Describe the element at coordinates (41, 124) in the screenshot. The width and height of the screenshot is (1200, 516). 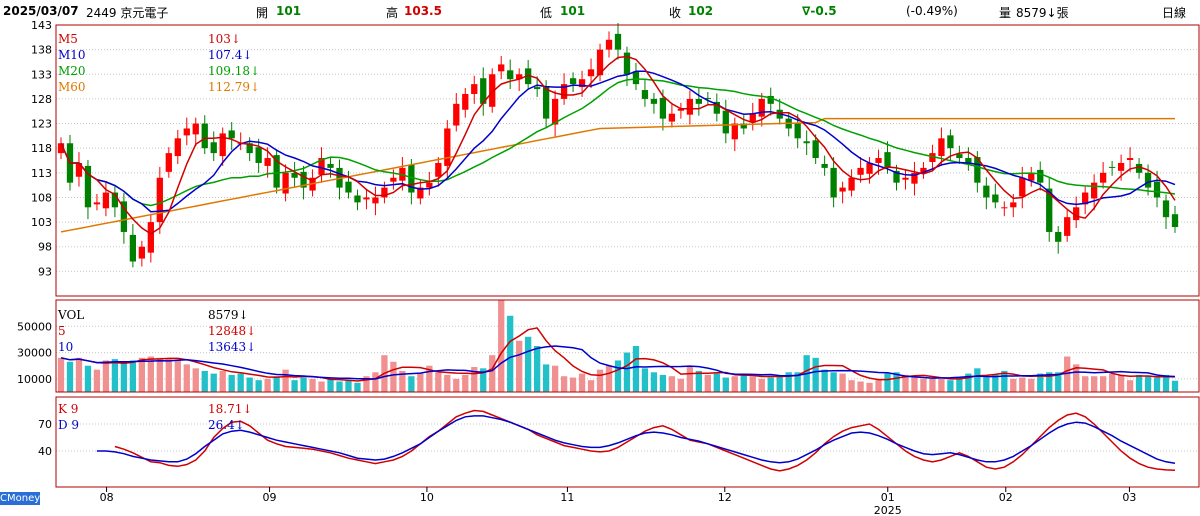
I see `y-tick-label: 123` at that location.